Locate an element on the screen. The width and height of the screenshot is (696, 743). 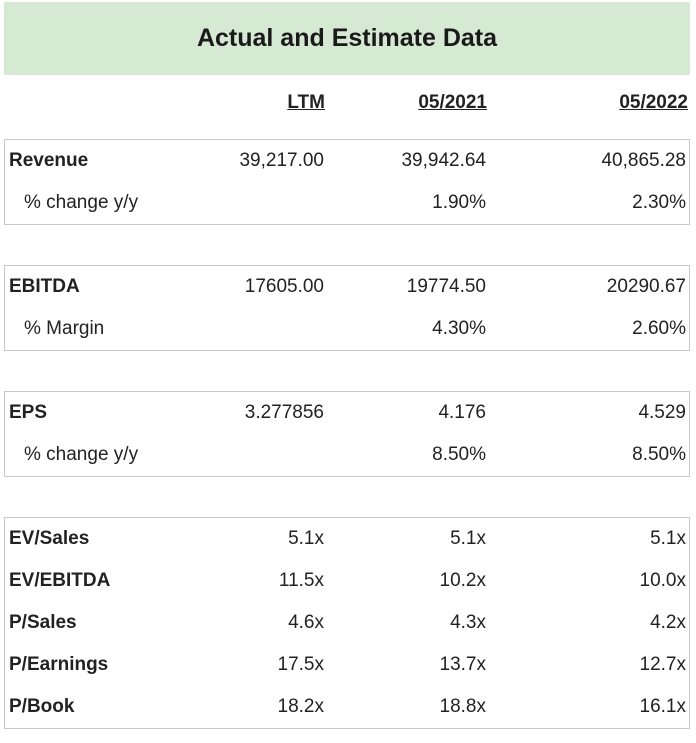
multiple-ltm: 17.5x is located at coordinates (300, 664).